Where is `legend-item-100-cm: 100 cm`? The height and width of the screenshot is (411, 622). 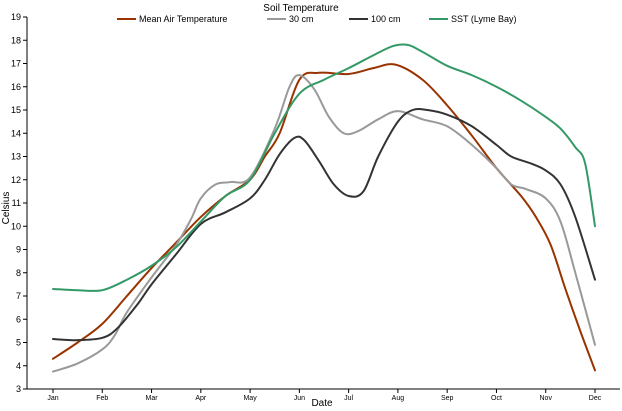
legend-item-100-cm: 100 cm is located at coordinates (375, 19).